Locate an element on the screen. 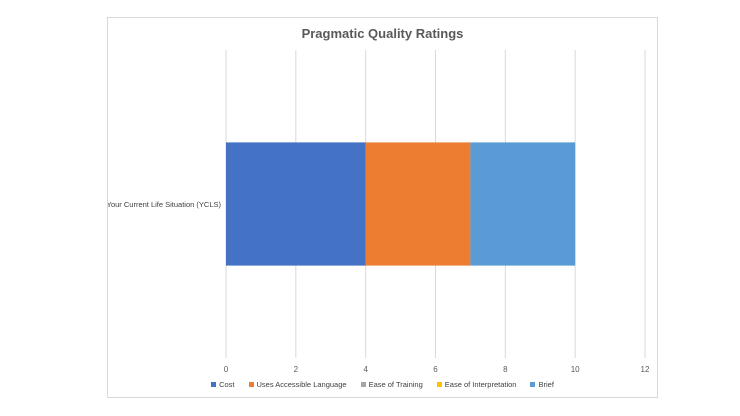  x-tick-label-4: 8 is located at coordinates (505, 369).